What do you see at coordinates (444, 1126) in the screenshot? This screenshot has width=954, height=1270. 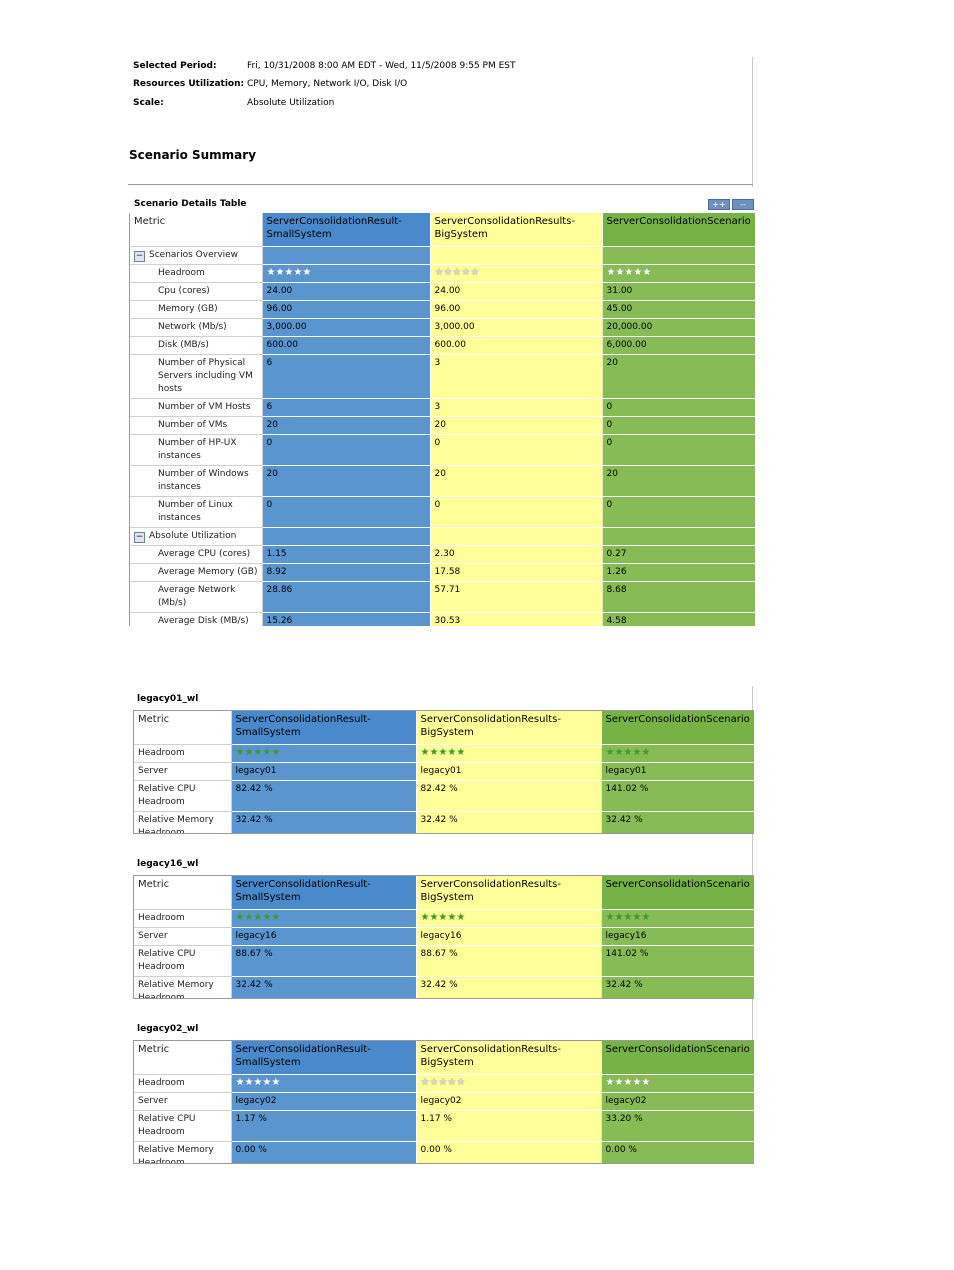 I see `table-row: Relative CPU Headroom 1.17 % 1.17 % 33.20 %` at bounding box center [444, 1126].